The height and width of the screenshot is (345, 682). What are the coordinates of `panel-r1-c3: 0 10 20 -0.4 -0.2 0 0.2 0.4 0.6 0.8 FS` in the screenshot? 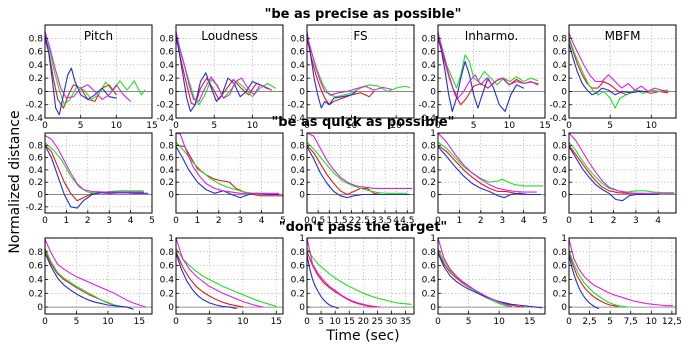 It's located at (351, 77).